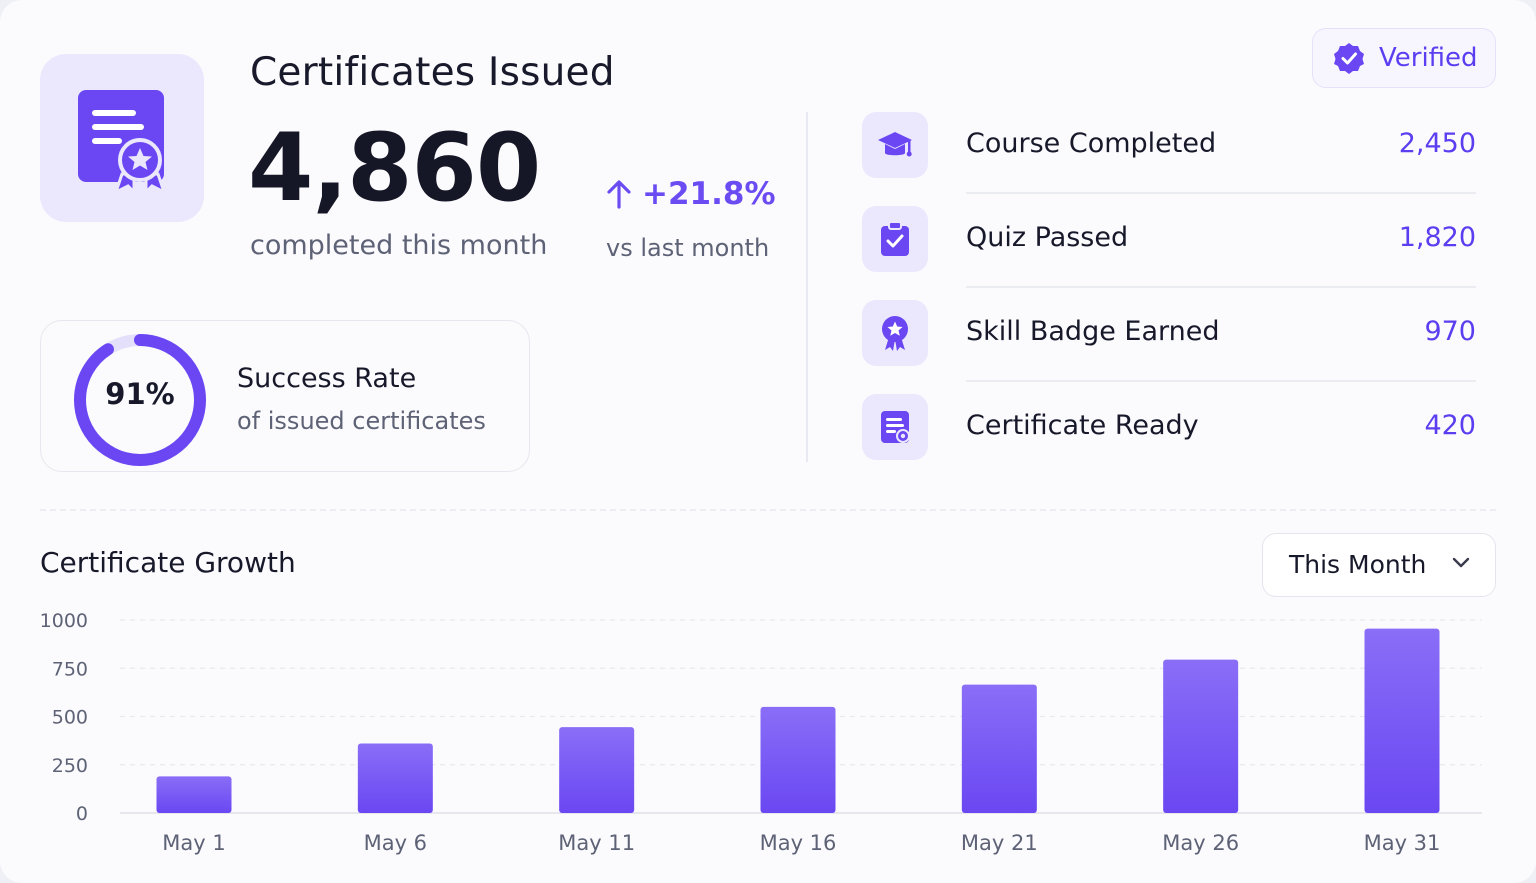  I want to click on x-tick-label: May 26, so click(1200, 843).